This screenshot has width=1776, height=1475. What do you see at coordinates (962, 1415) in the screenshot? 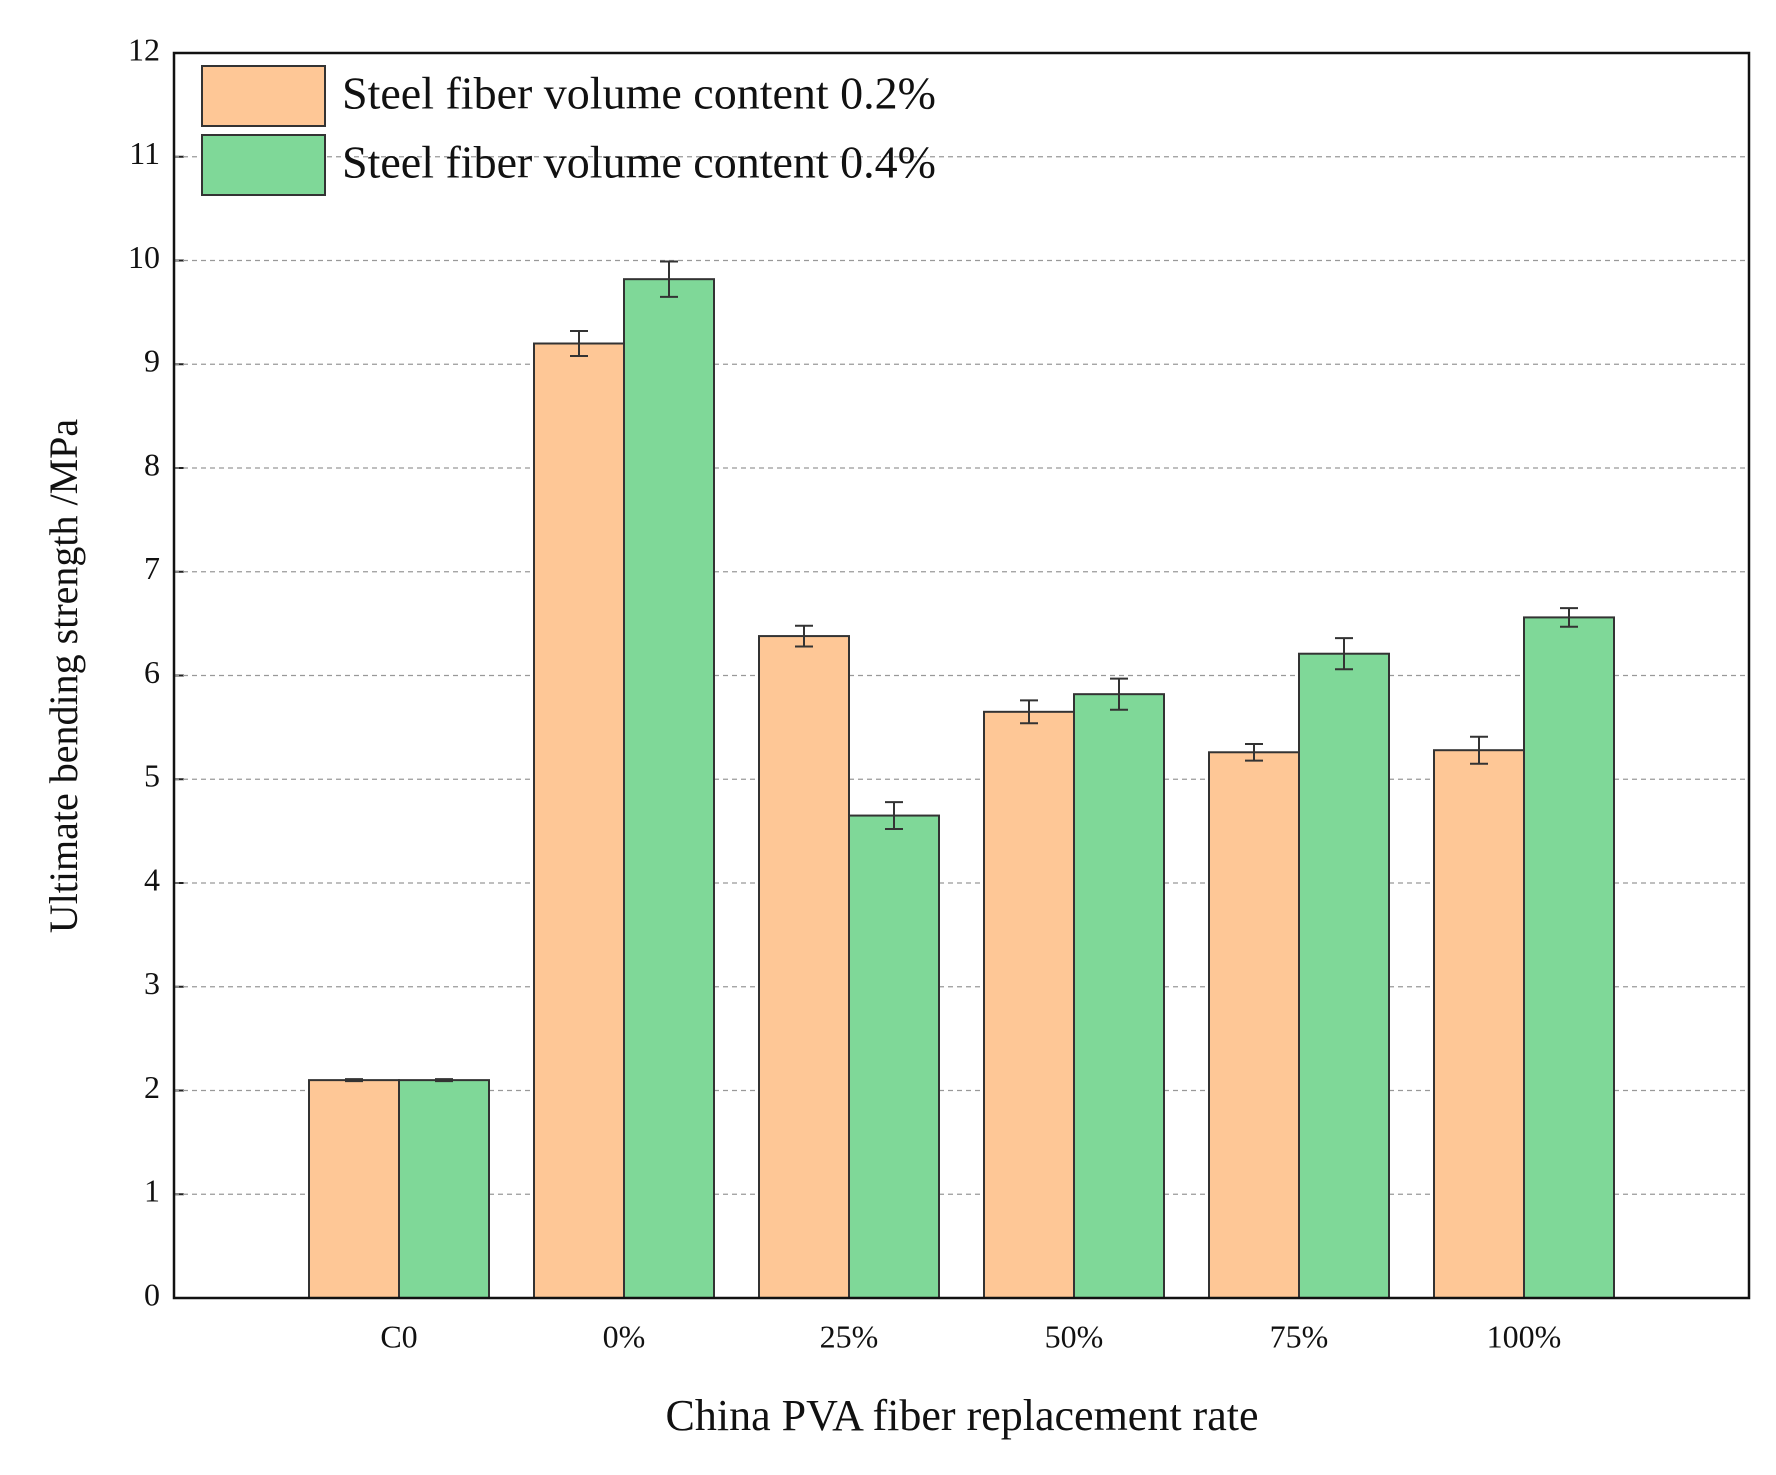
I see `x-axis-label: China PVA fiber replacement rate` at bounding box center [962, 1415].